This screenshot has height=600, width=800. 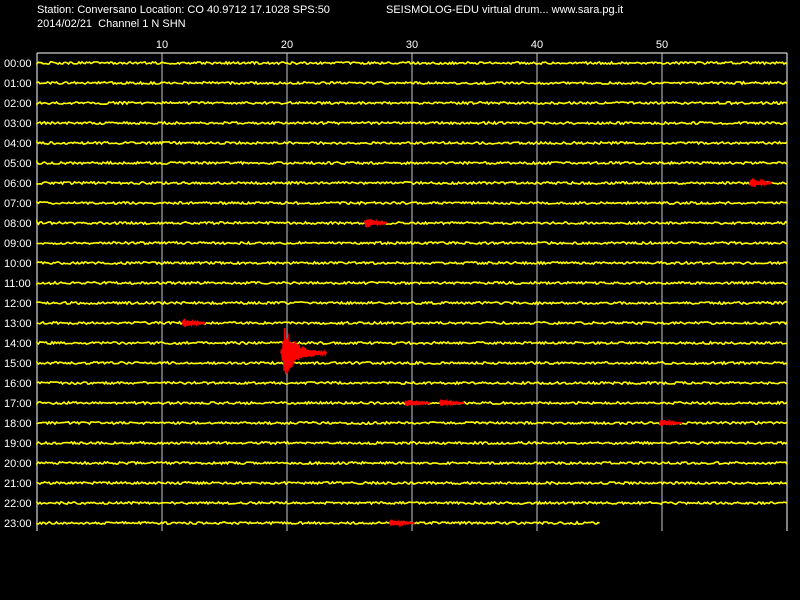 What do you see at coordinates (17, 284) in the screenshot?
I see `row-label-1100: 11:00` at bounding box center [17, 284].